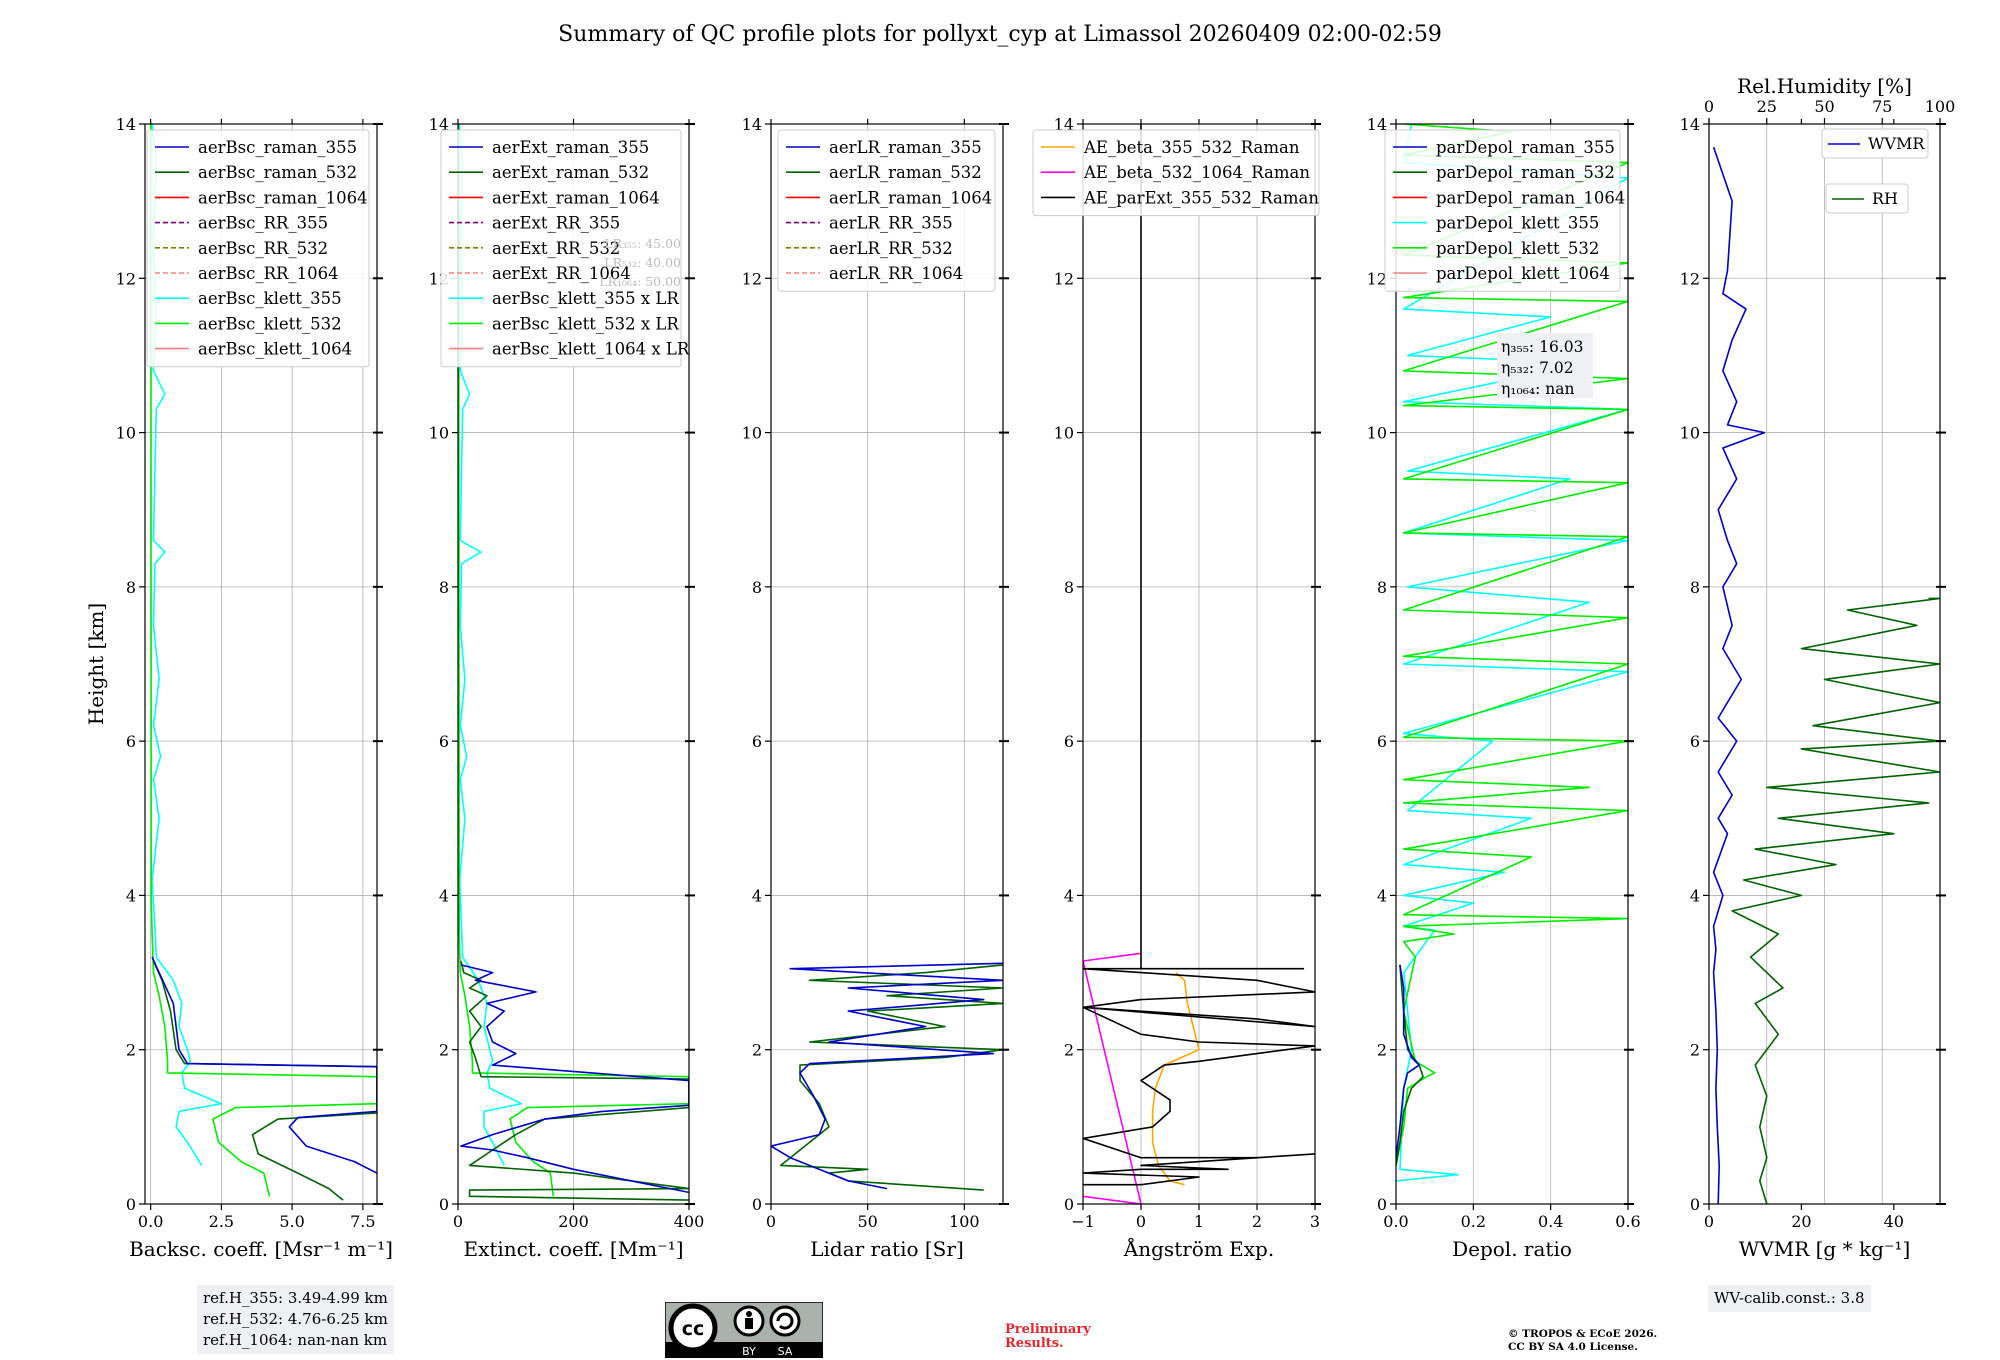  What do you see at coordinates (1517, 248) in the screenshot?
I see `legend-label-parDepol_klett_532: parDepol_klett_532` at bounding box center [1517, 248].